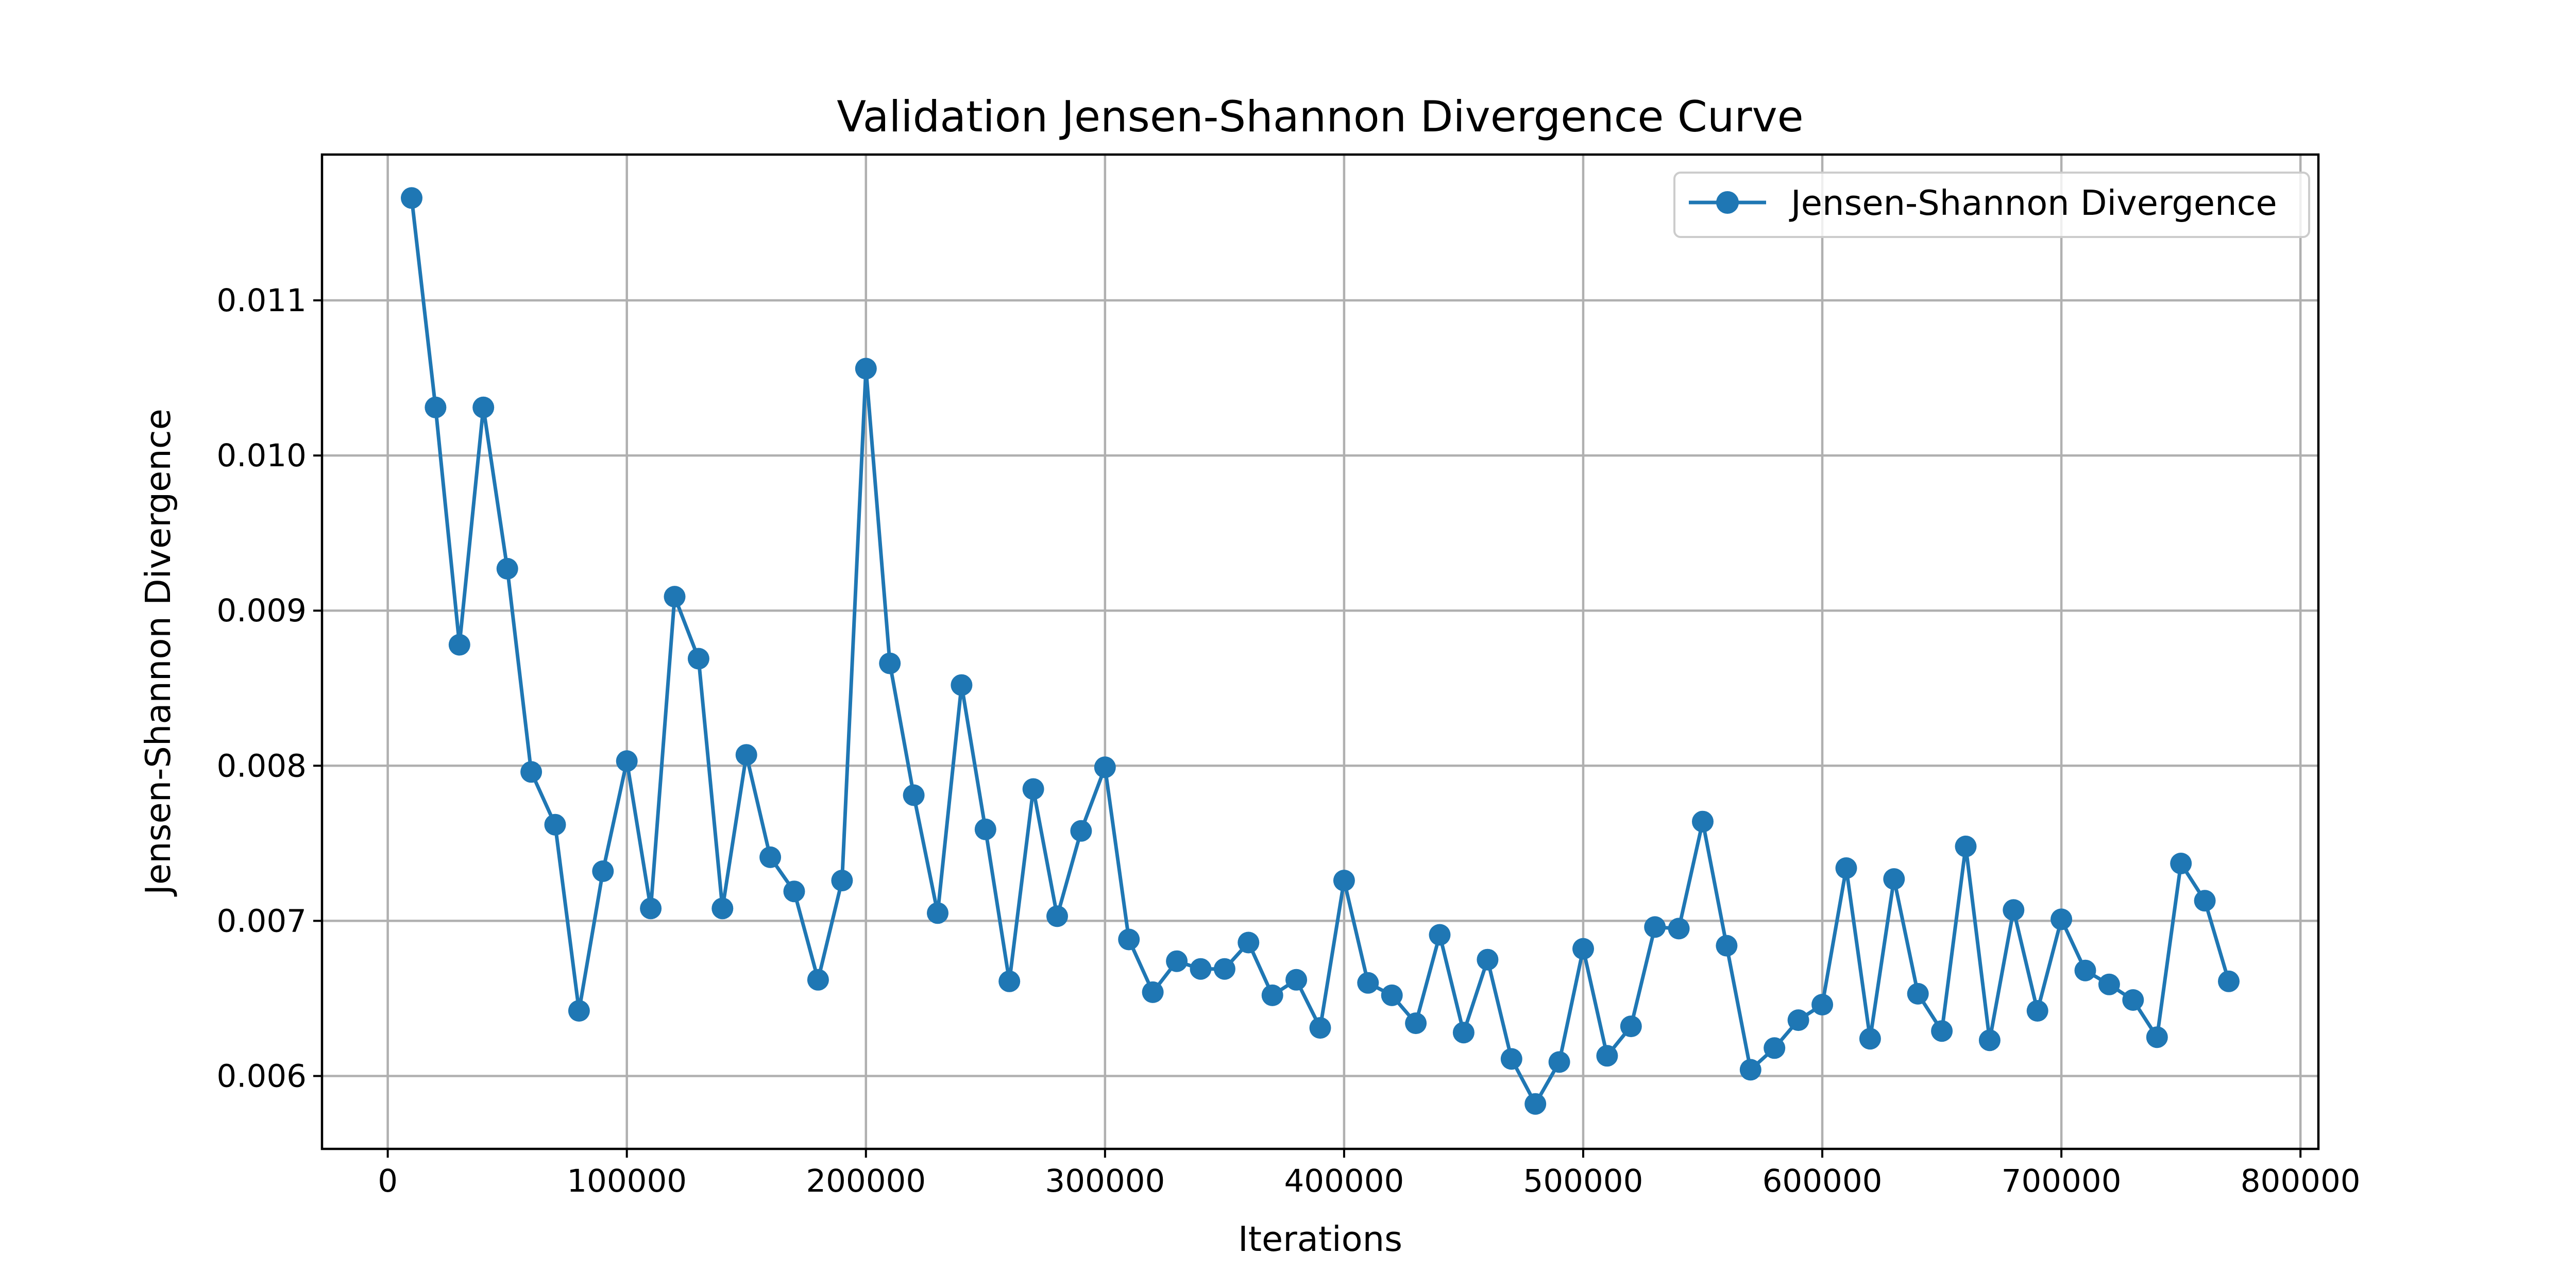 The image size is (2576, 1288). What do you see at coordinates (2033, 203) in the screenshot?
I see `legend-label: Jensen-Shannon Divergence` at bounding box center [2033, 203].